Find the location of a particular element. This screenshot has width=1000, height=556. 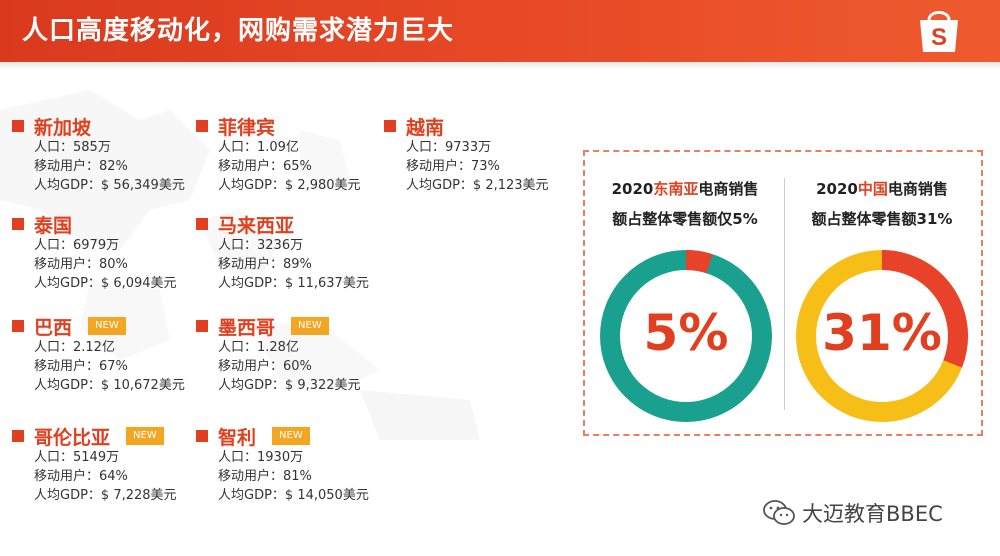

country-name: 墨西哥 is located at coordinates (247, 327).